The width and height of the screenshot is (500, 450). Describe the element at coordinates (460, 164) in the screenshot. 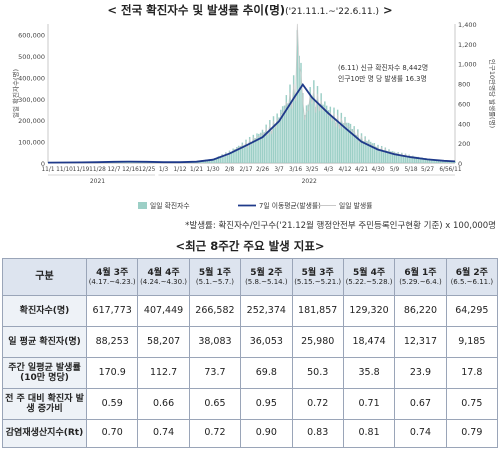

I see `y2-tick-label: 0` at that location.